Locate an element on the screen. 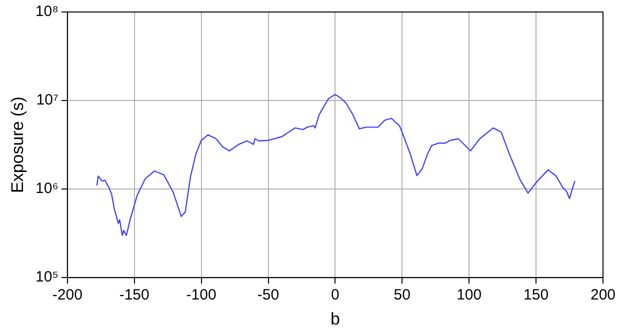  x-tick-label: -200 is located at coordinates (67, 295).